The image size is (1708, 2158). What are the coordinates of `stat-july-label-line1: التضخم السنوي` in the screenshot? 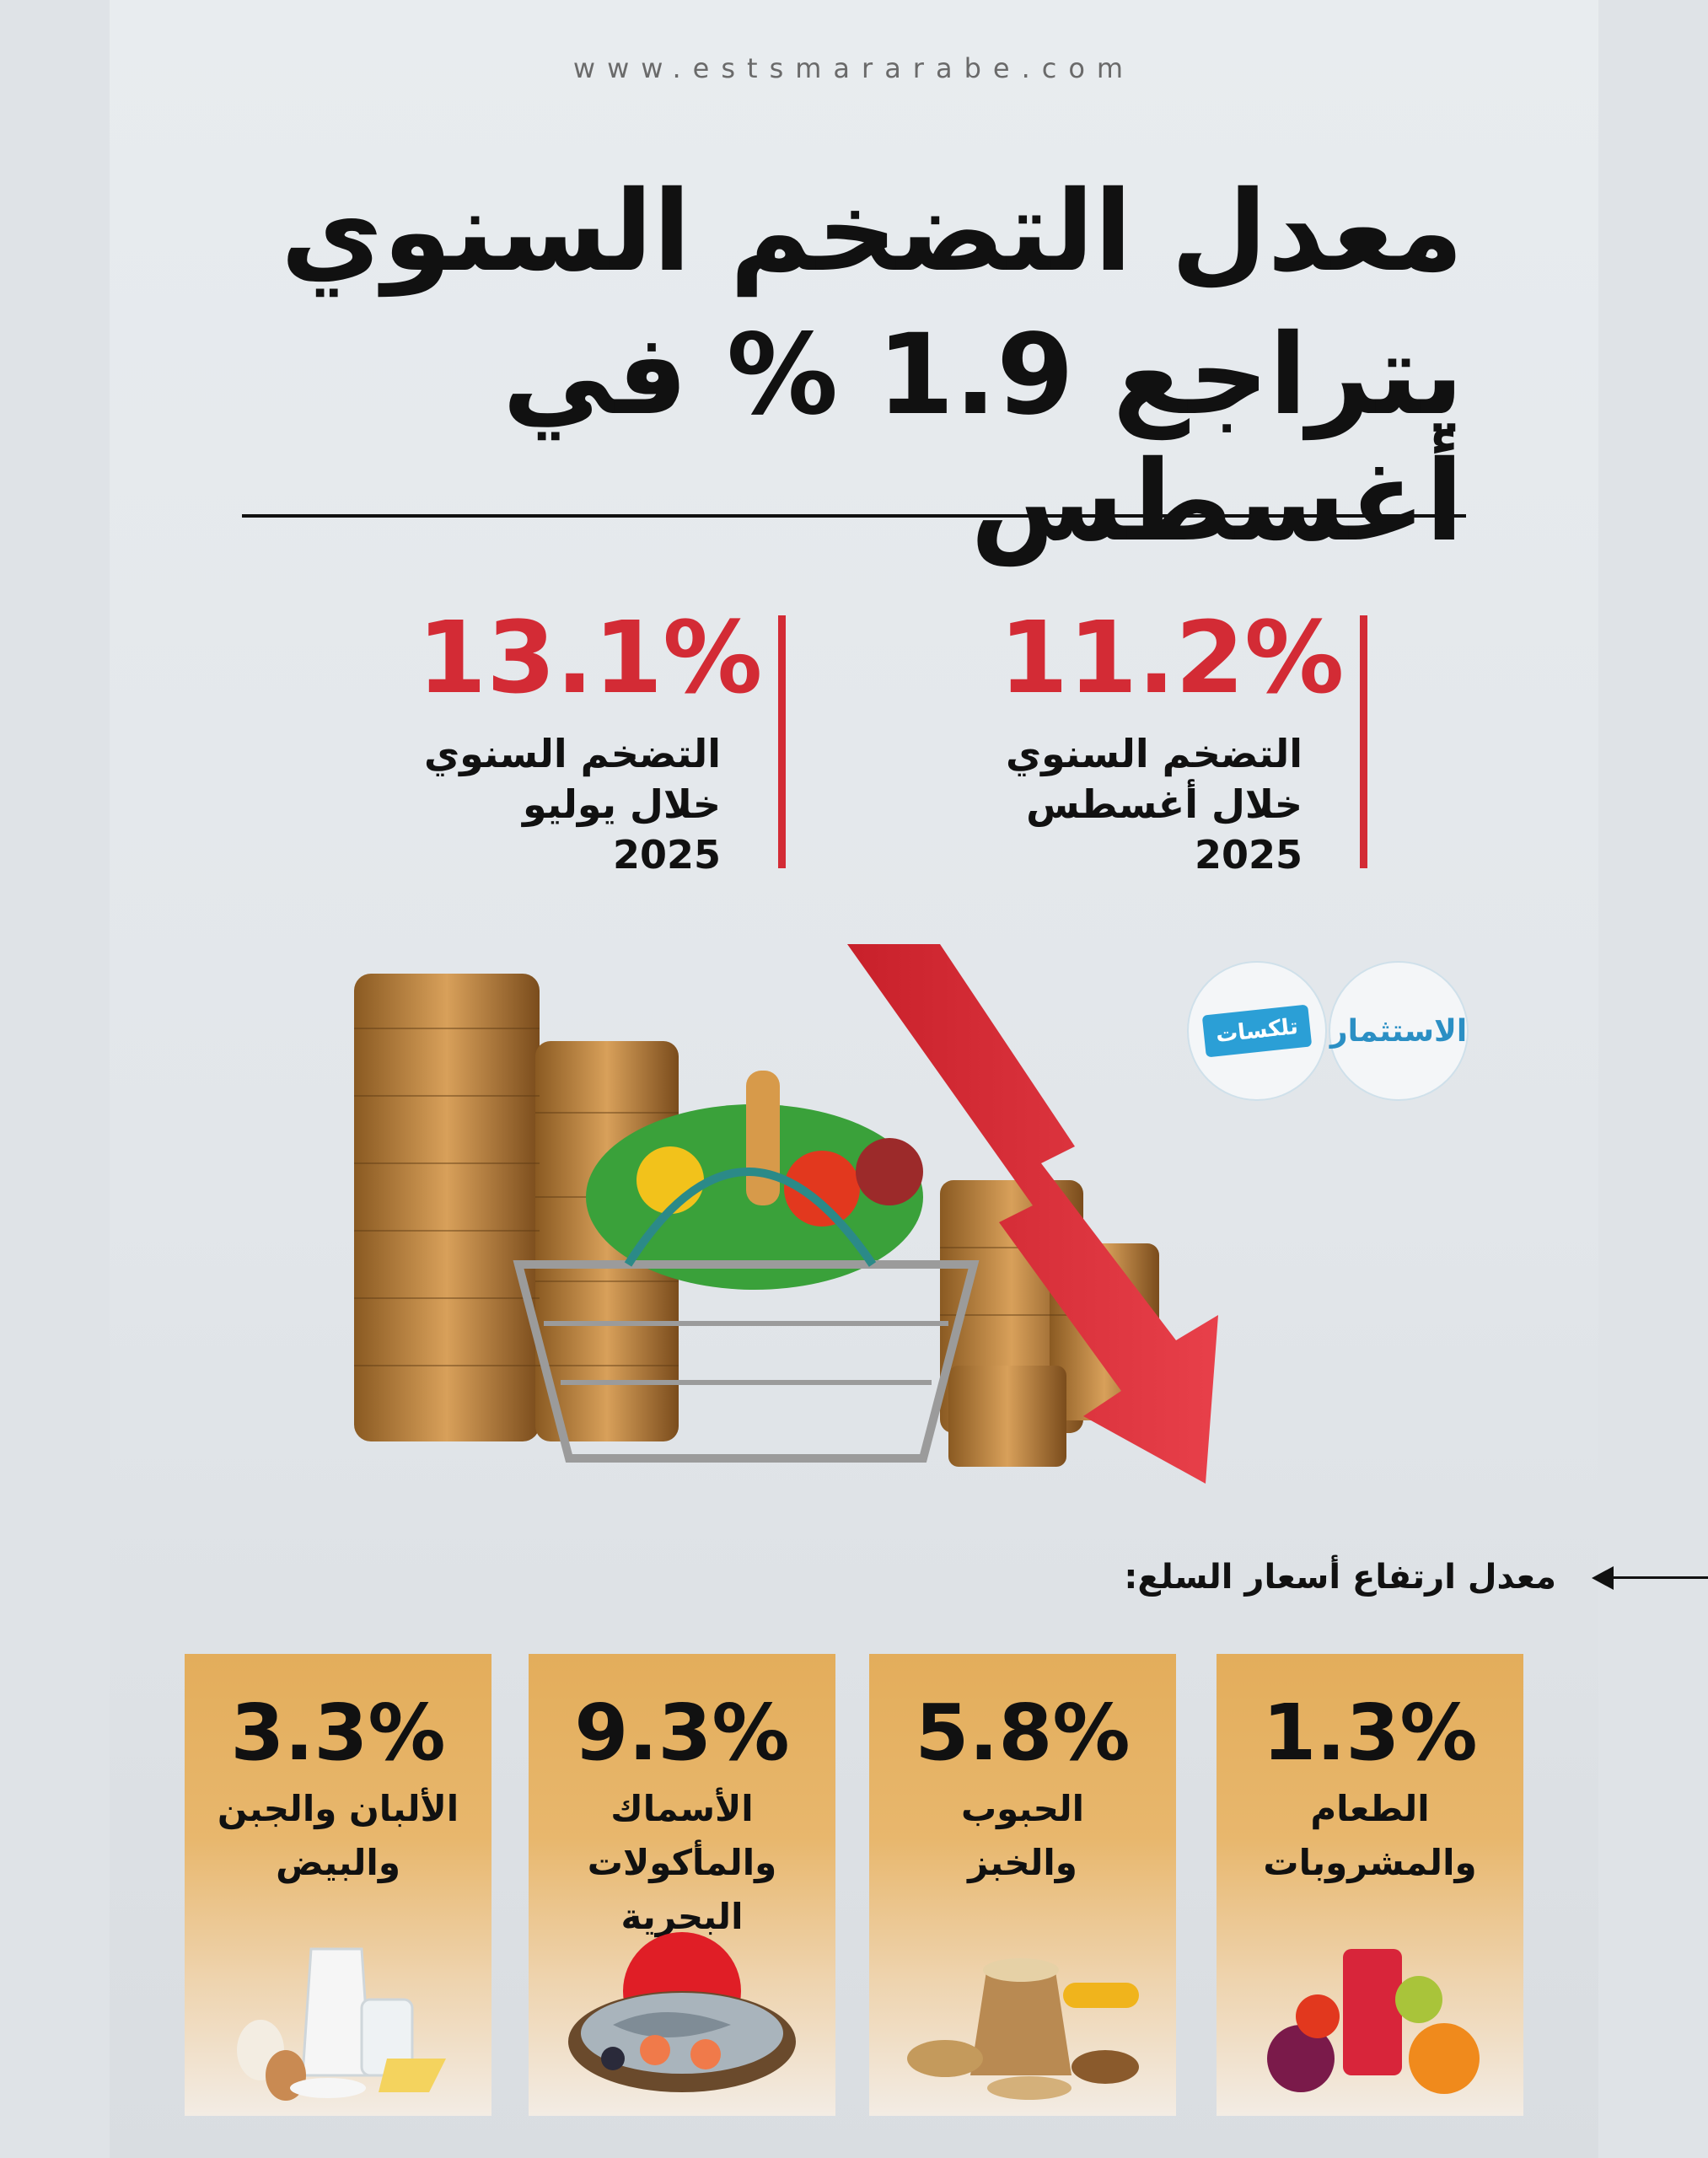 It's located at (572, 753).